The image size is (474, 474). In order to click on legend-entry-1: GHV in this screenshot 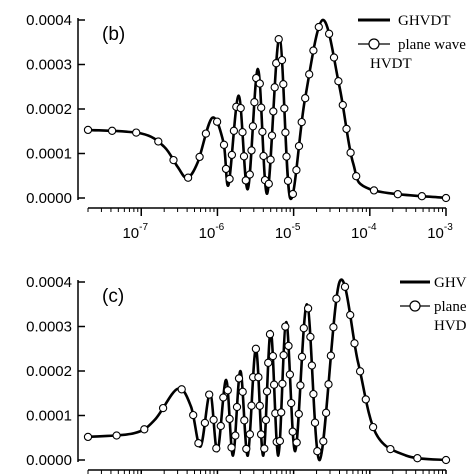, I will do `click(450, 283)`.